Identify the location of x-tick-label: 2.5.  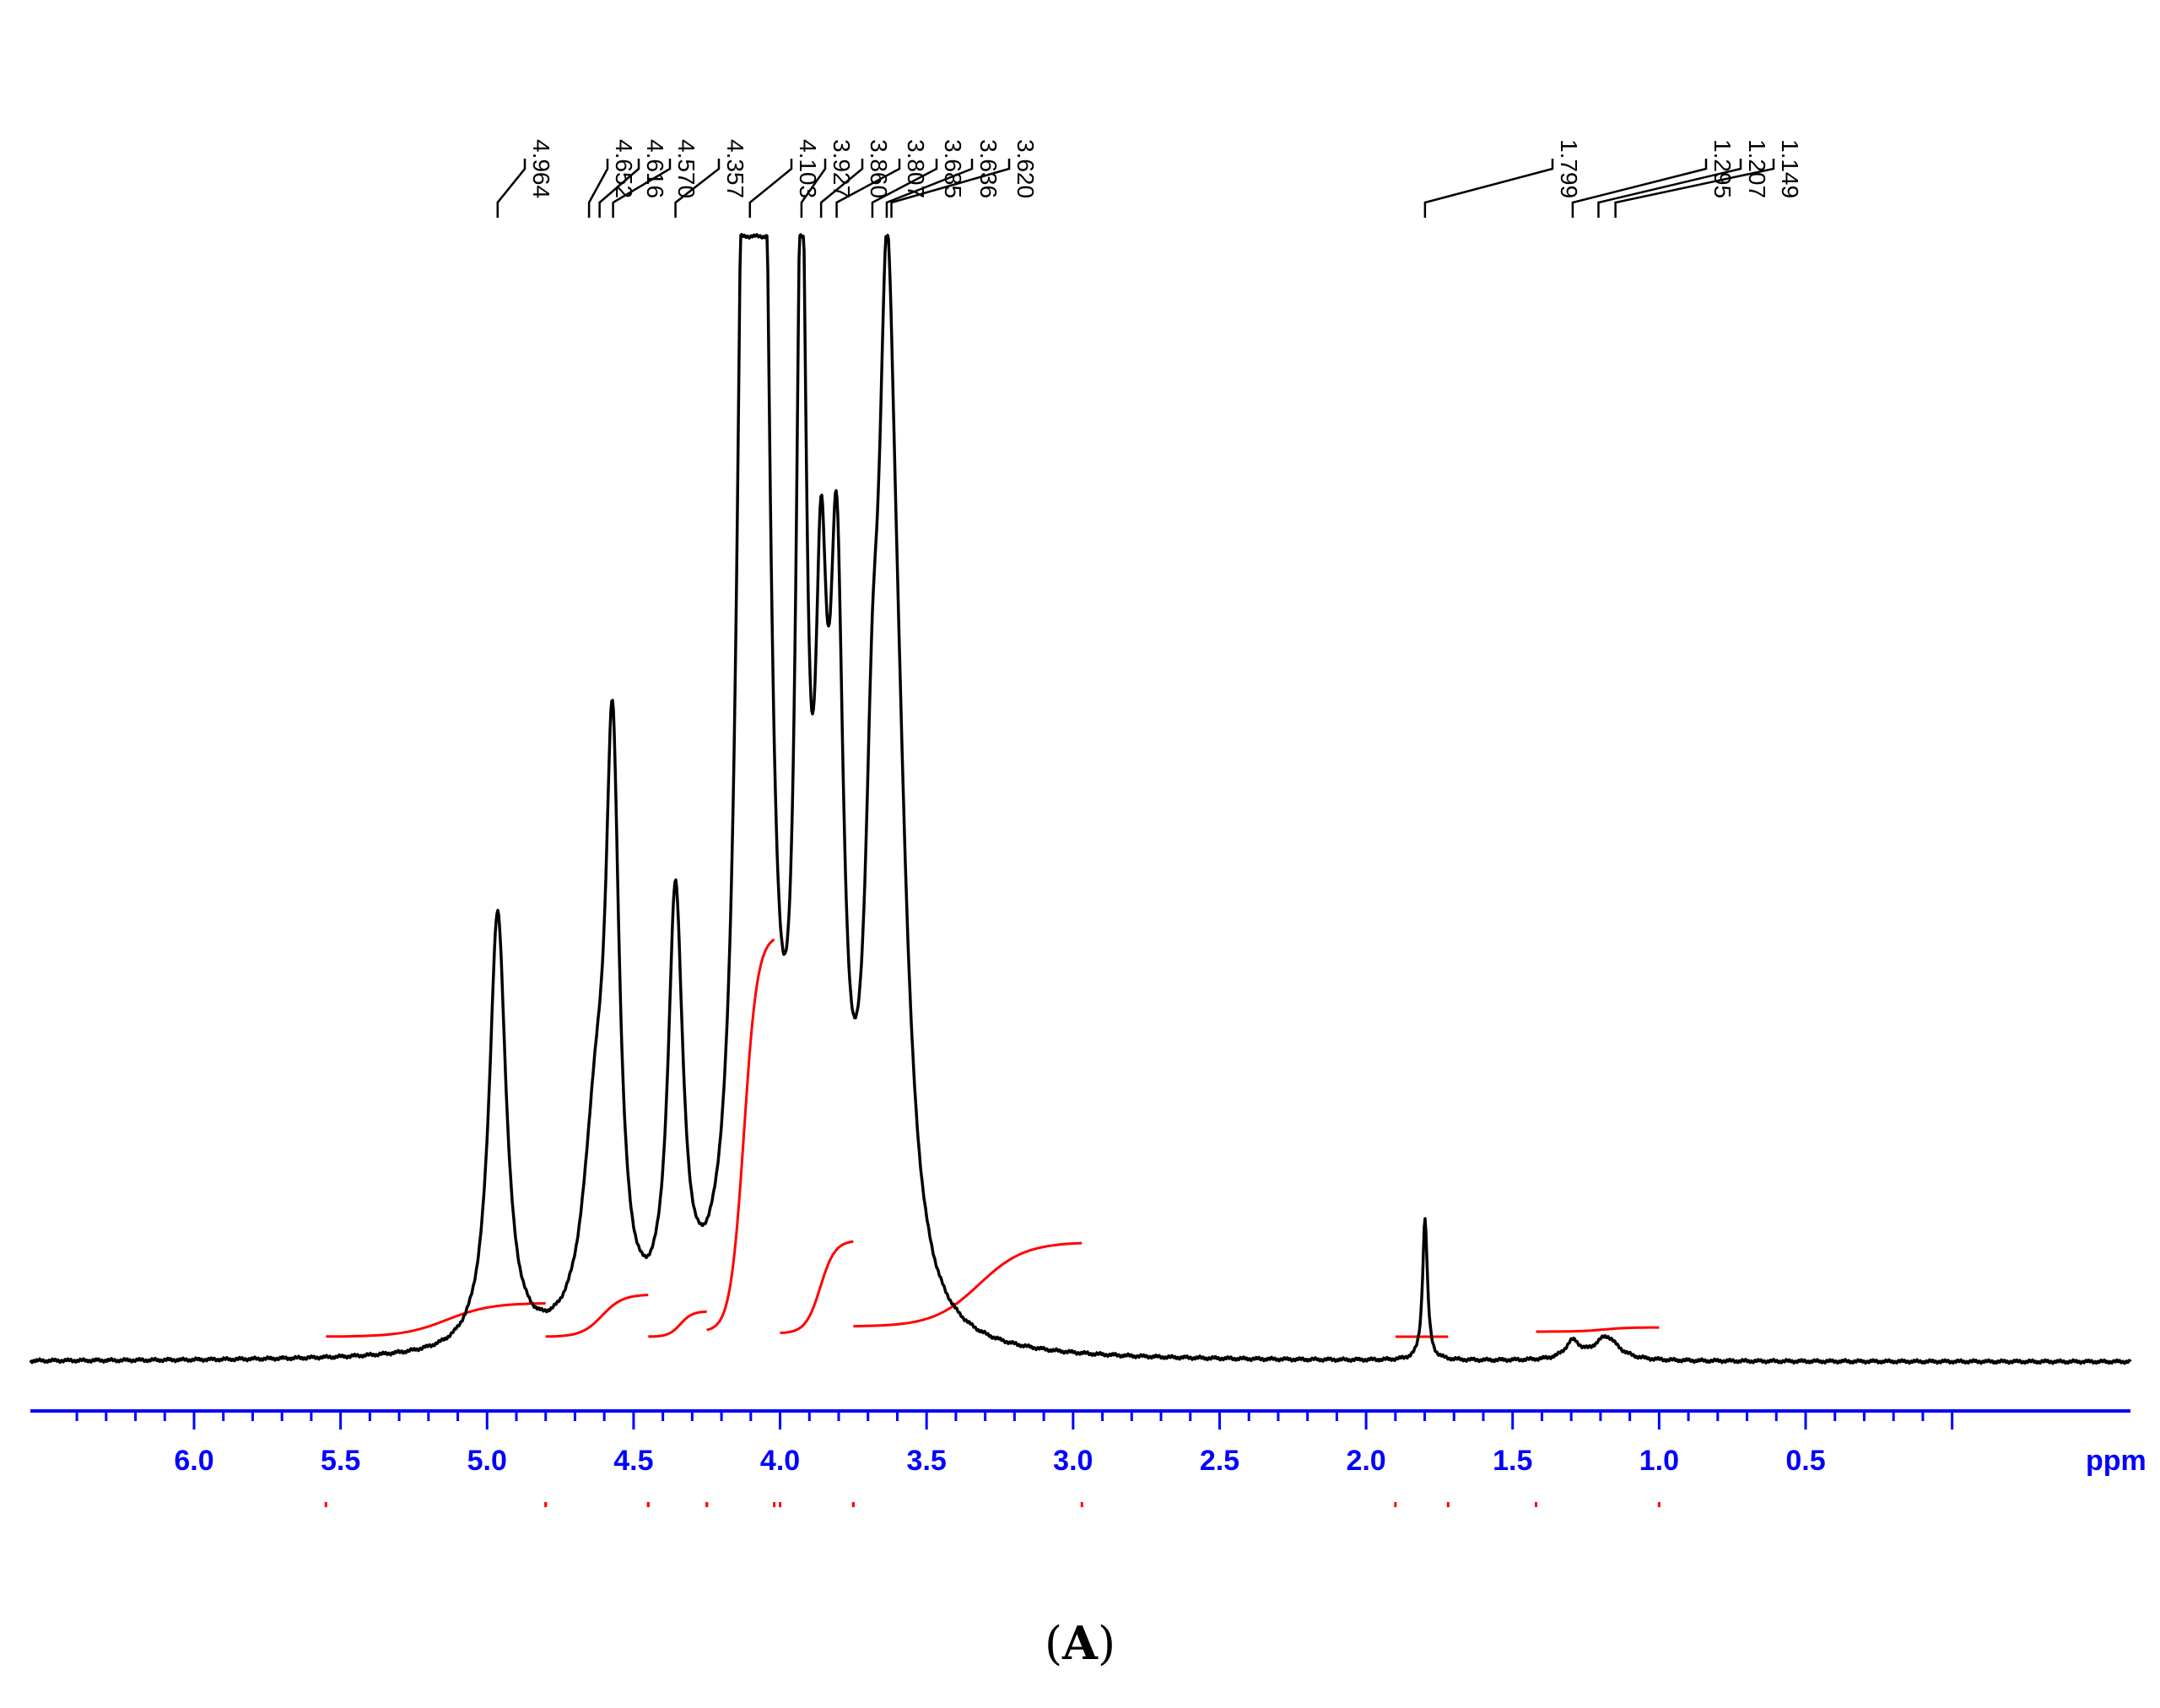
(1219, 1461).